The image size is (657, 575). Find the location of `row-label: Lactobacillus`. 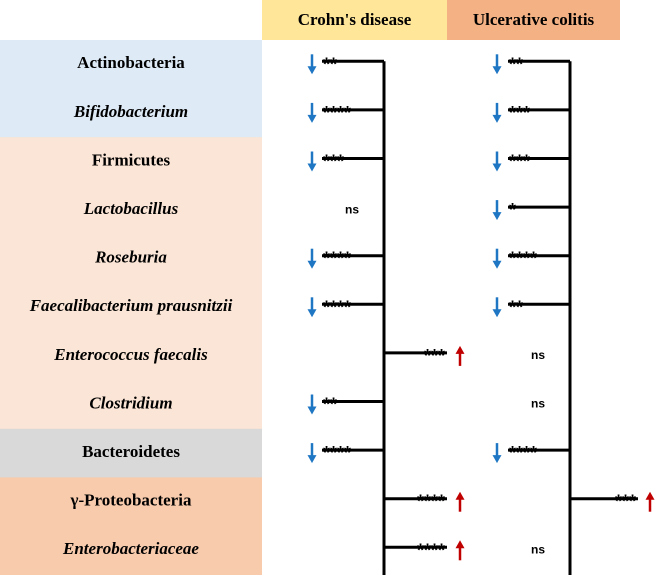

row-label: Lactobacillus is located at coordinates (131, 208).